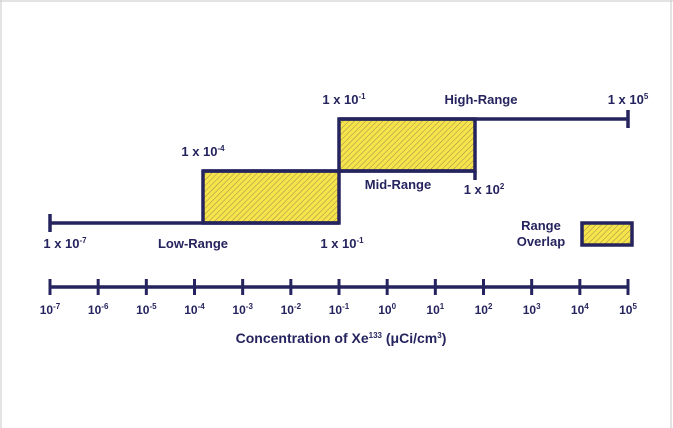 The width and height of the screenshot is (673, 428). Describe the element at coordinates (341, 338) in the screenshot. I see `axis-title: Concentration of Xe133 (μCi/cm3)` at that location.